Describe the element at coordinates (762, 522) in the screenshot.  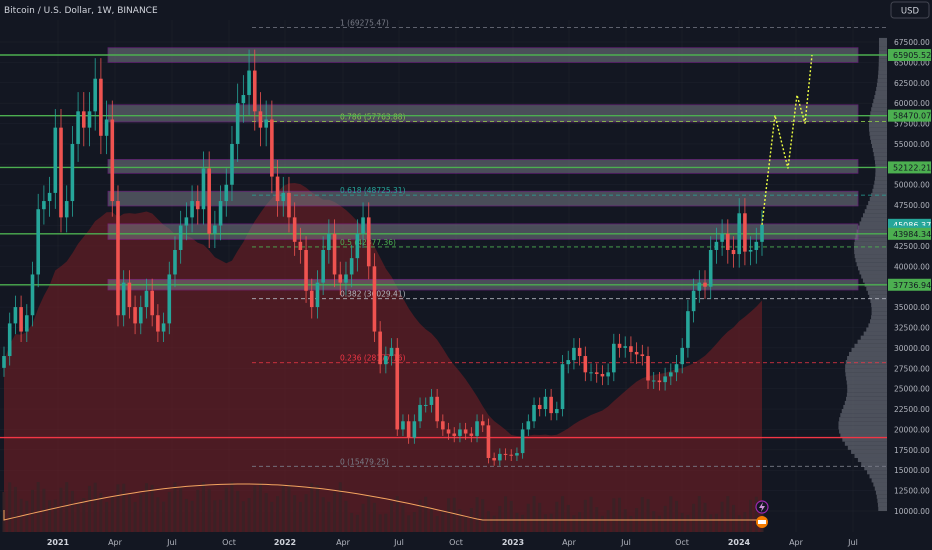
I see `flag-icon` at that location.